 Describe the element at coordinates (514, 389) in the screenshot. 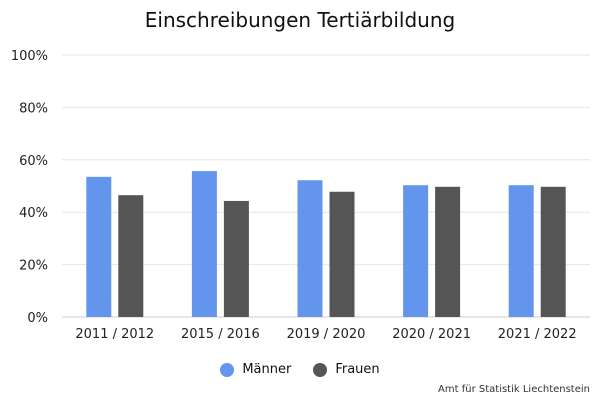

I see `source-credit: Amt für Statistik Liechtenstein` at that location.